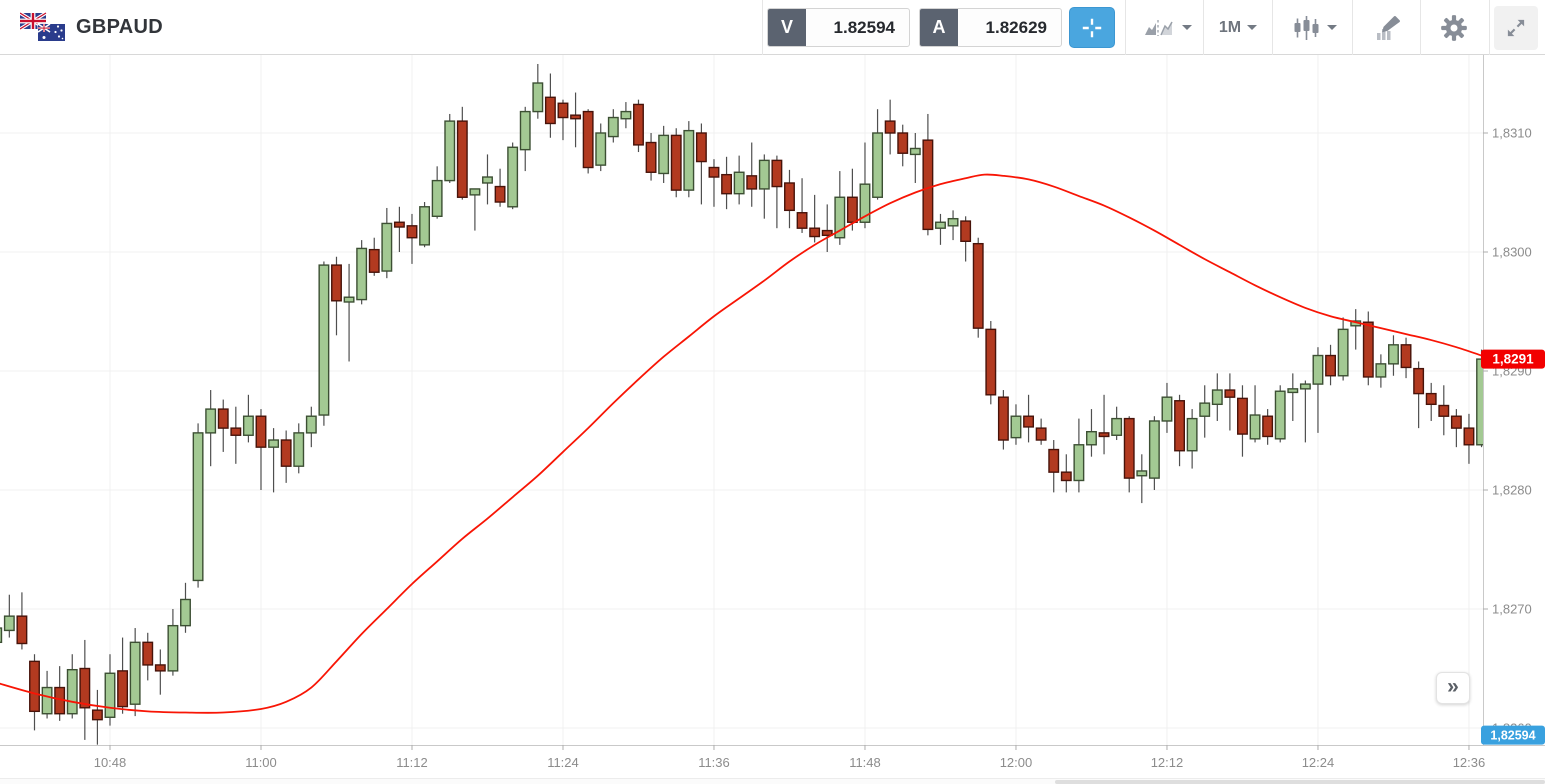 The height and width of the screenshot is (784, 1545). I want to click on bid-badge: V, so click(787, 27).